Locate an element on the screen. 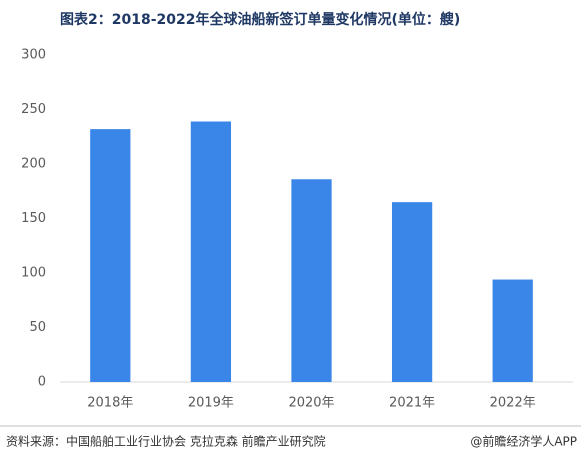 The width and height of the screenshot is (581, 462). x-tick-label: 2019年 is located at coordinates (211, 403).